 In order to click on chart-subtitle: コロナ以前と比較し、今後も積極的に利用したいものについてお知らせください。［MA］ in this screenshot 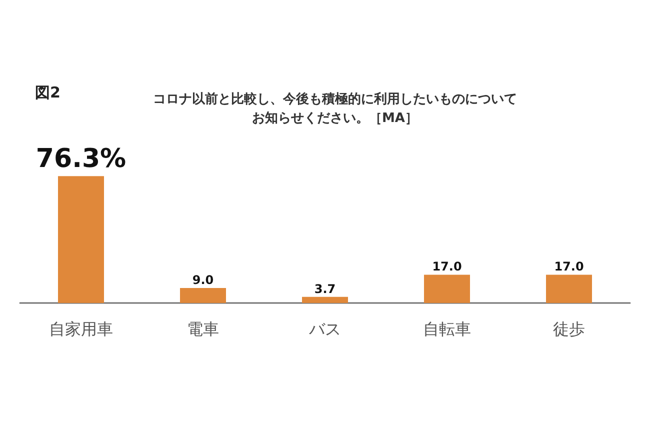, I will do `click(335, 108)`.